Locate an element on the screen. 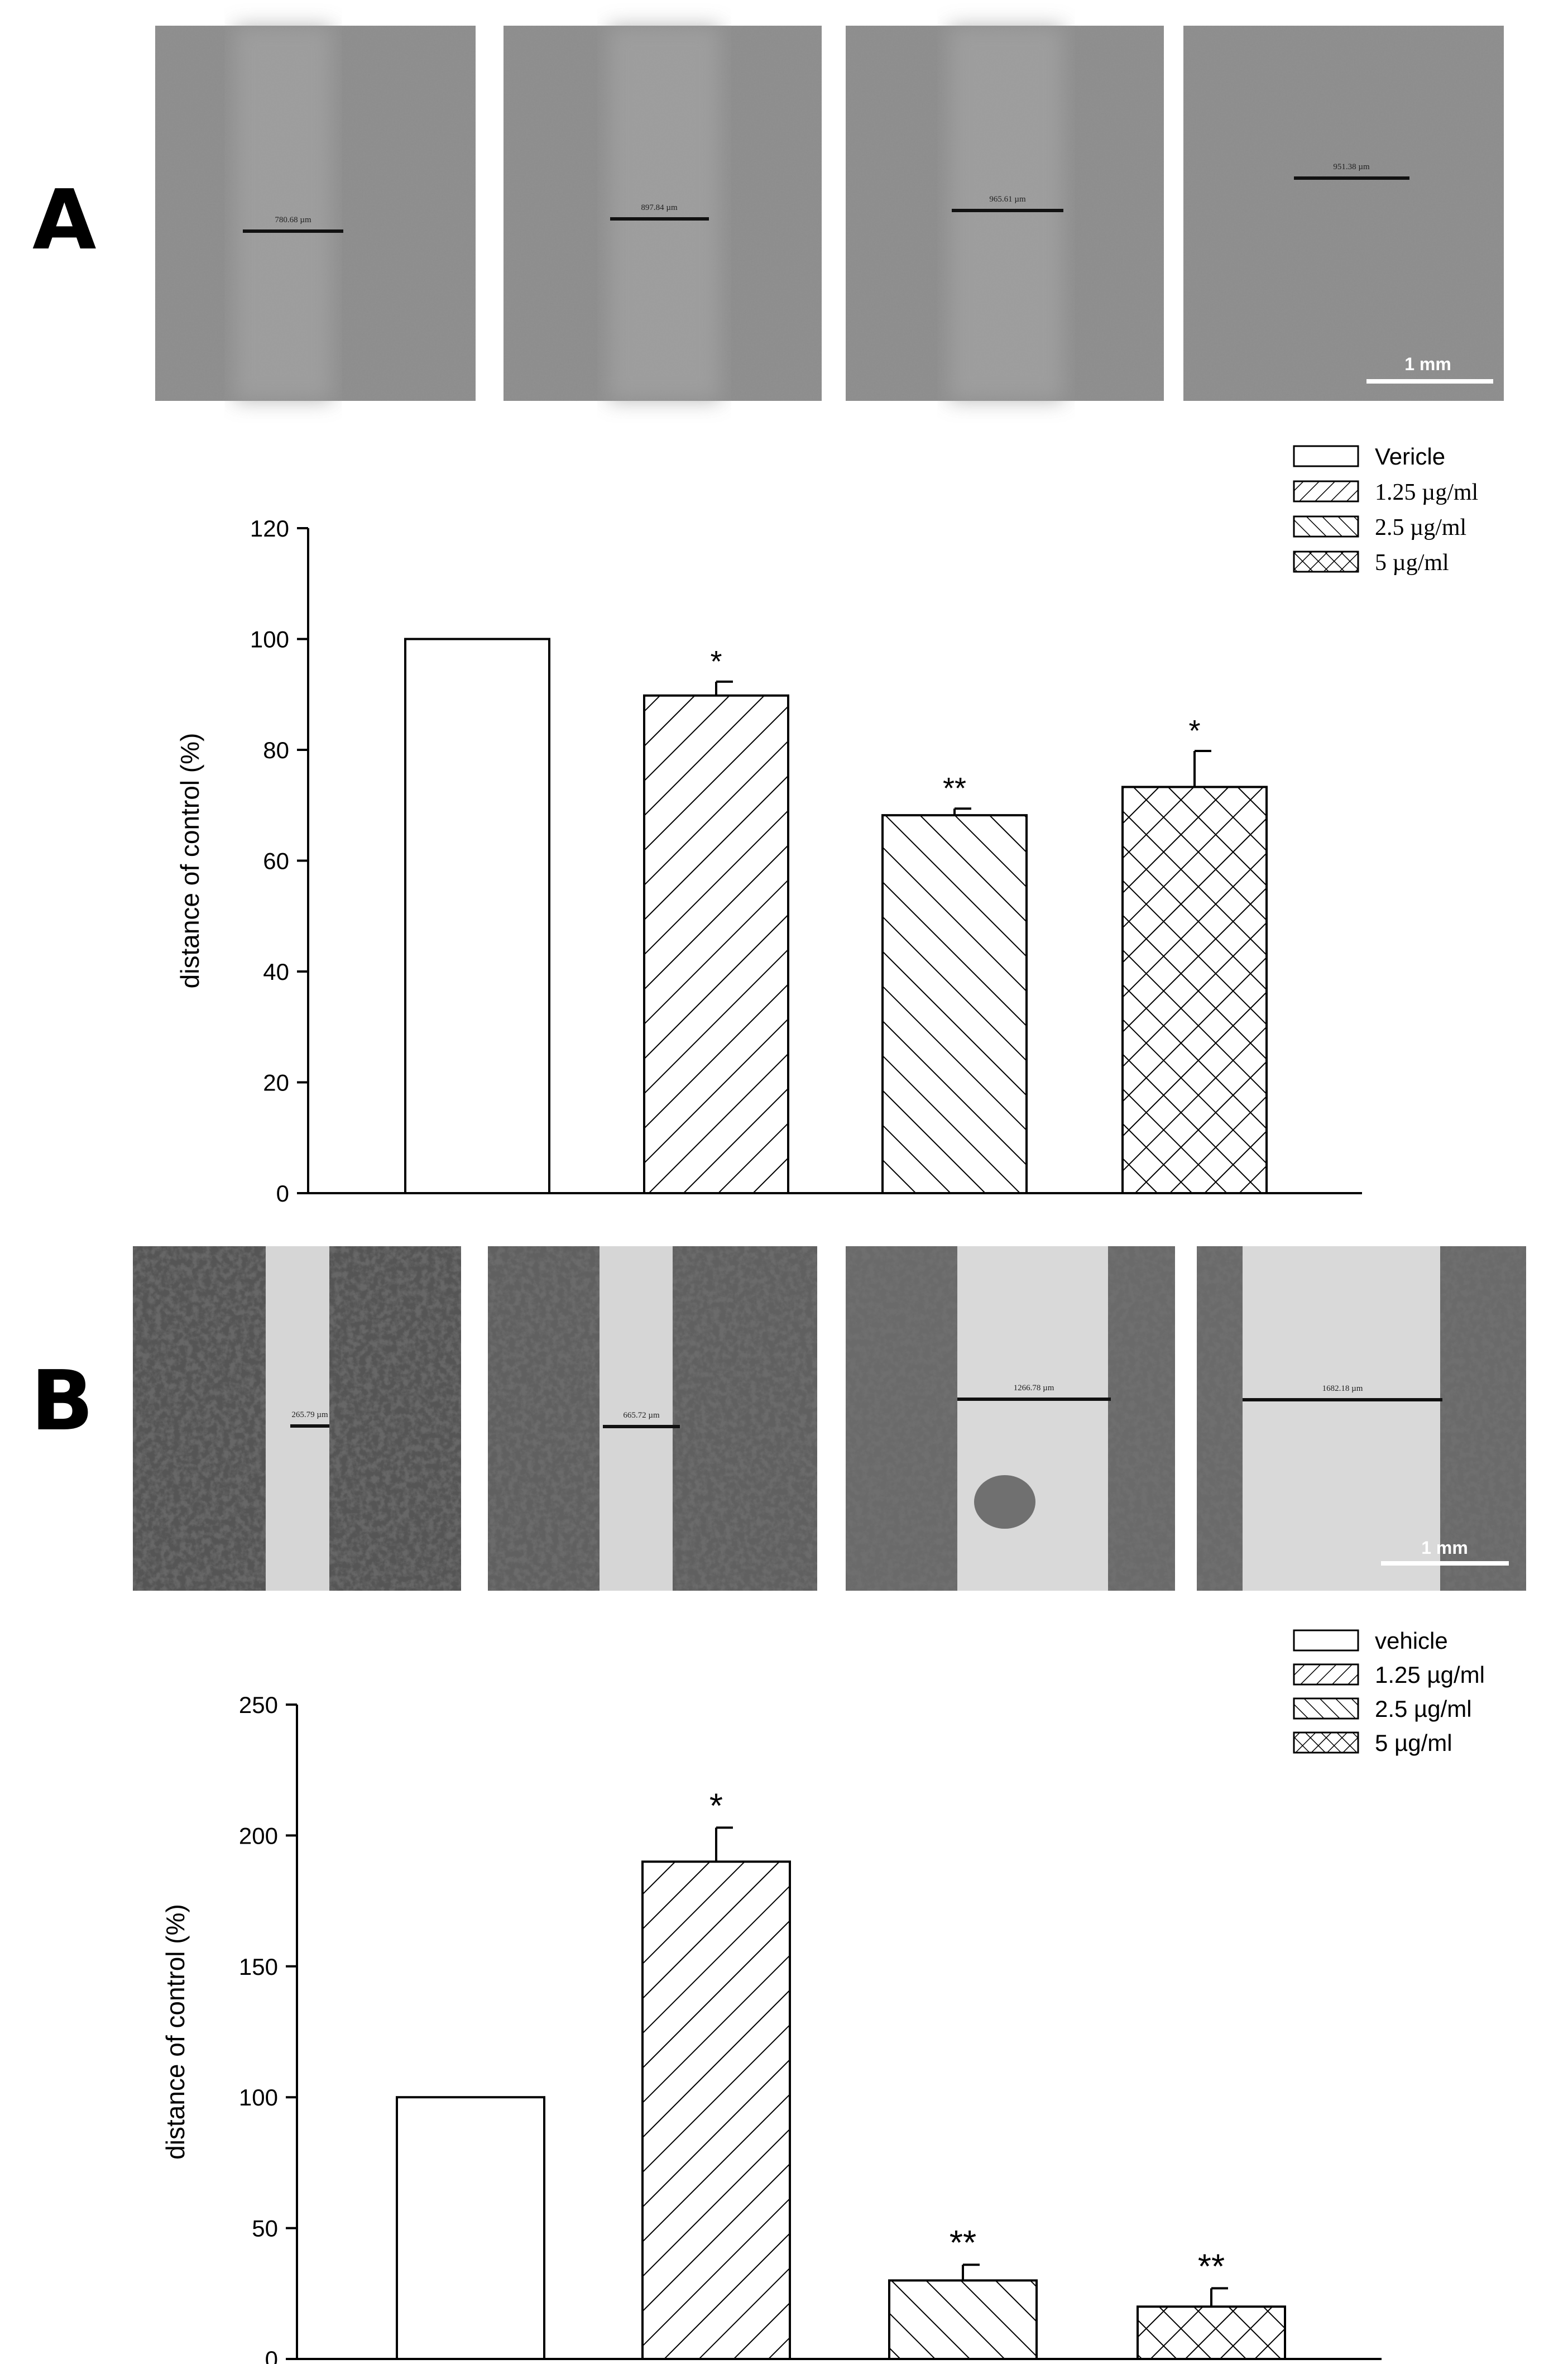  micrograph-b4: 1682.18 µm 1 mm is located at coordinates (1361, 1418).